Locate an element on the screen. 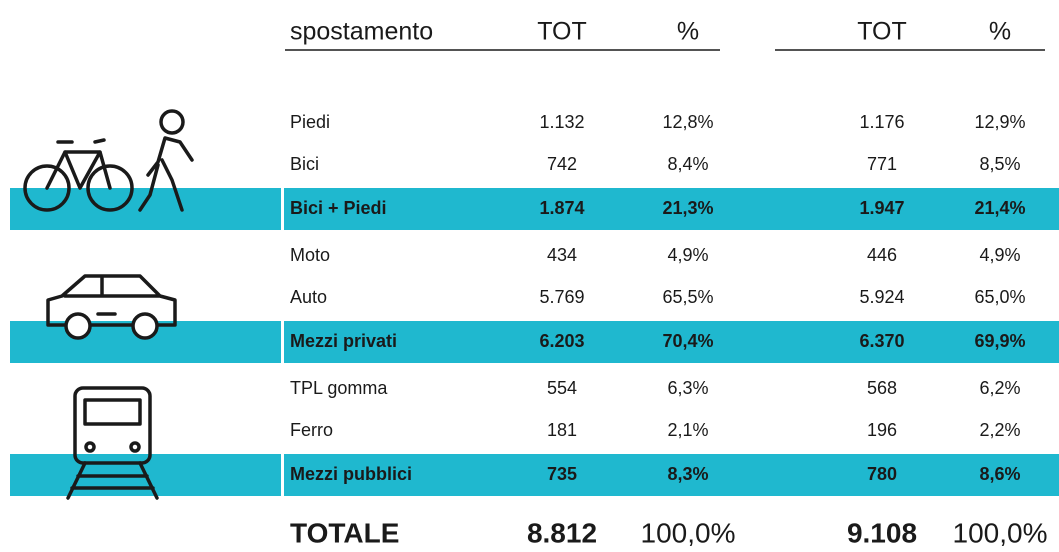  cell: 5.769 is located at coordinates (561, 297).